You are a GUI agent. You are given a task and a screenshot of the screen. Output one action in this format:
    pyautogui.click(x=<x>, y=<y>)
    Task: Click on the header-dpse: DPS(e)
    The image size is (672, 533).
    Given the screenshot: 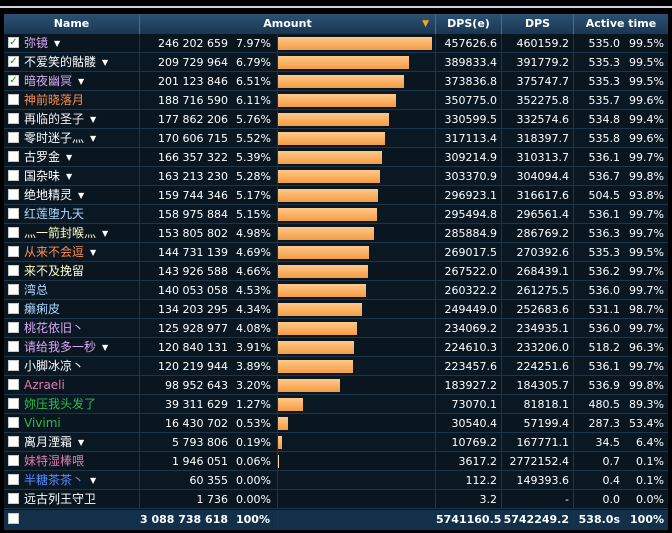 What is the action you would take?
    pyautogui.click(x=469, y=24)
    